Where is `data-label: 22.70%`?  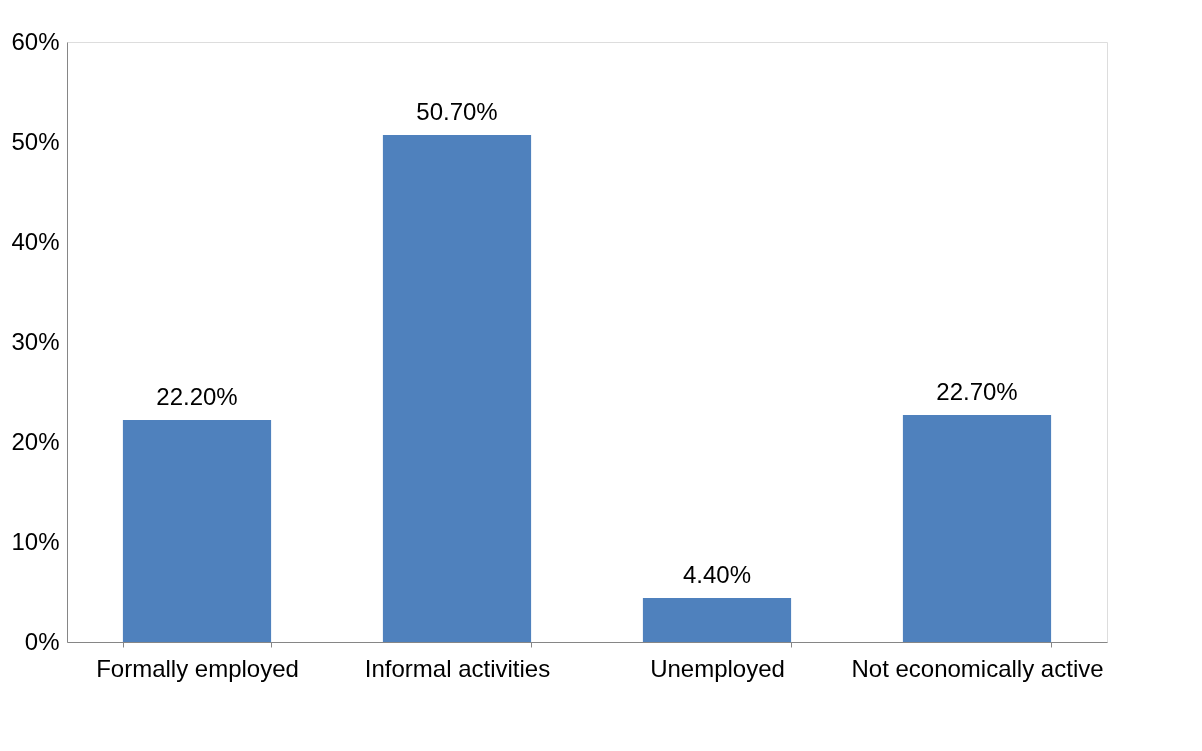
data-label: 22.70% is located at coordinates (977, 391).